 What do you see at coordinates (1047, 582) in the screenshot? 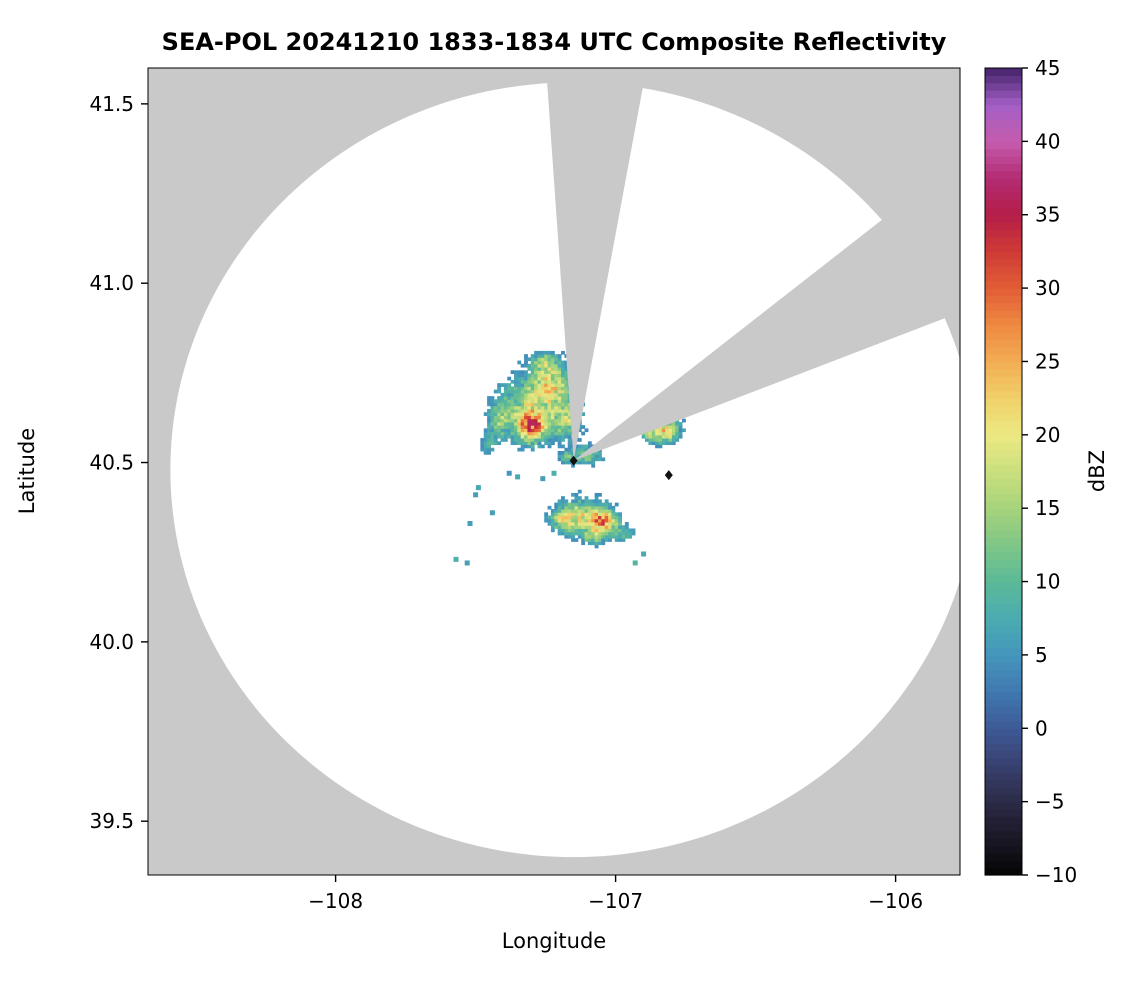
I see `colorbar-tick-label: 10` at bounding box center [1047, 582].